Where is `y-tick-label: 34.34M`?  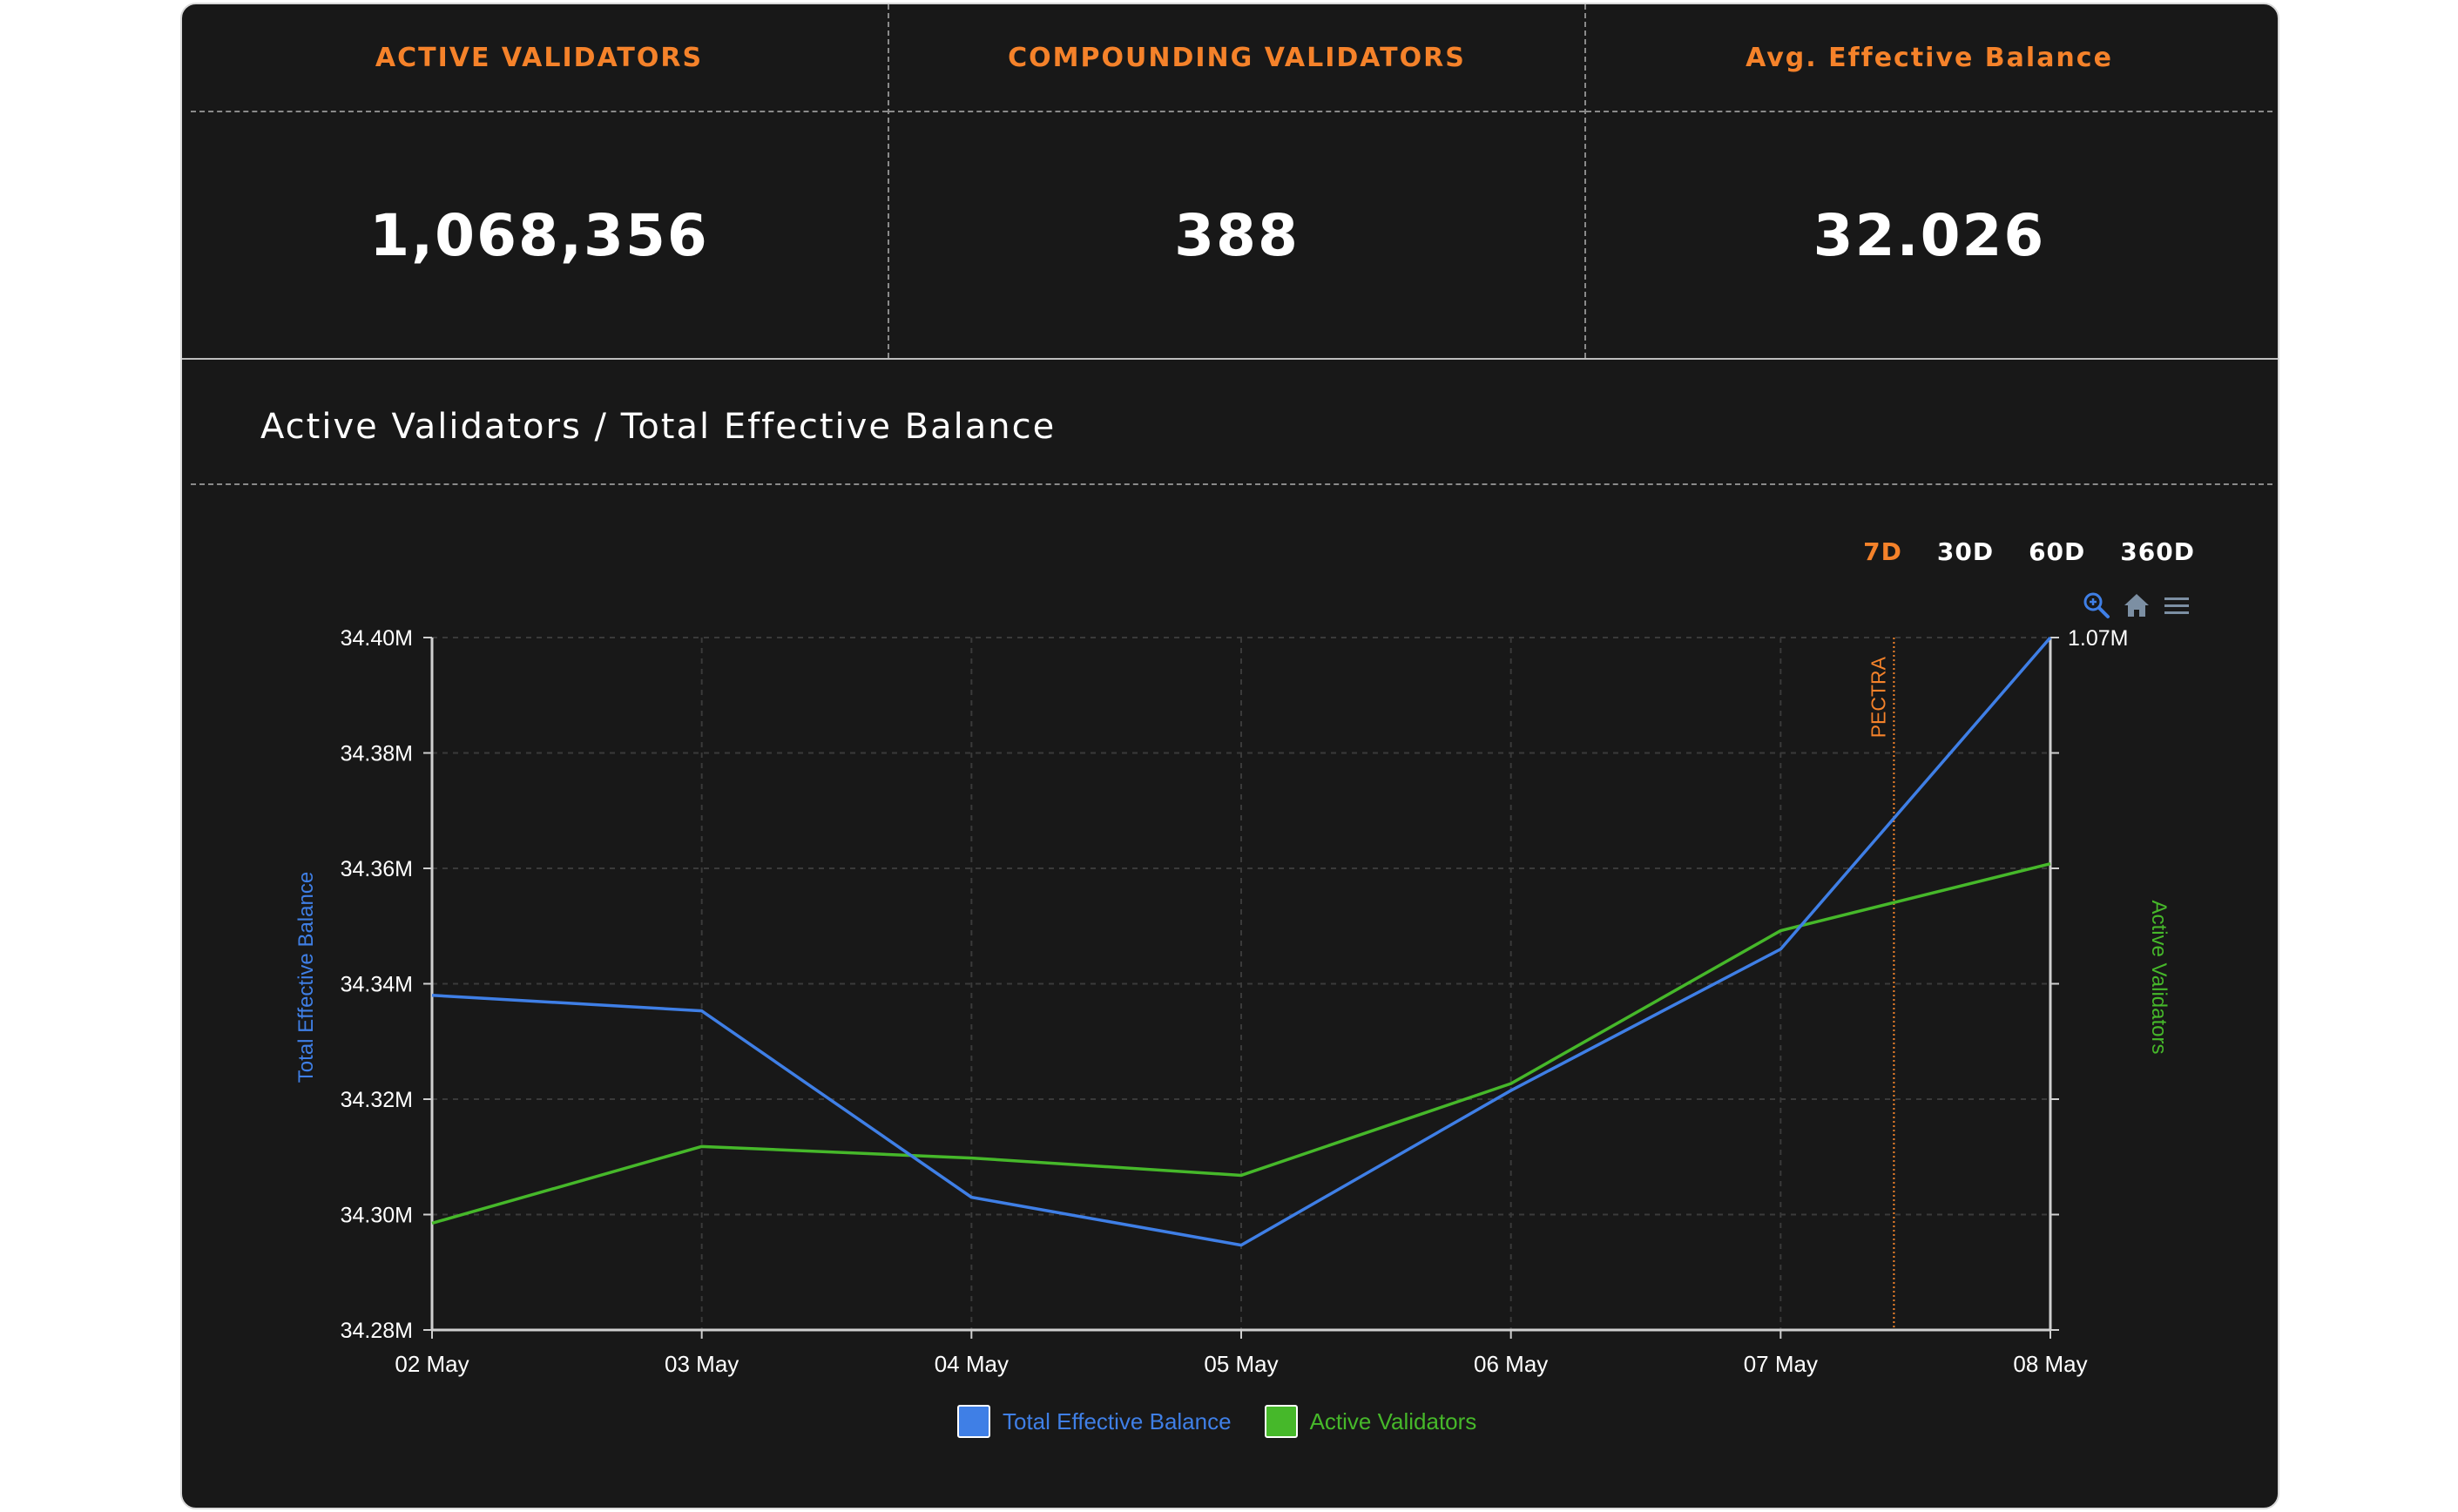 y-tick-label: 34.34M is located at coordinates (377, 985).